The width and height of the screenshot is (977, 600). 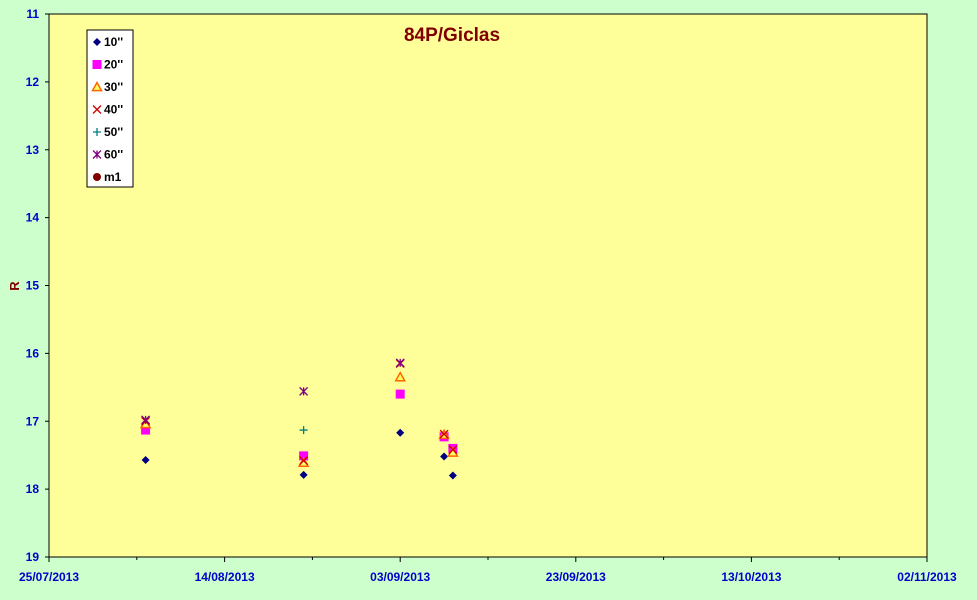 What do you see at coordinates (113, 87) in the screenshot?
I see `legend-label: 30''` at bounding box center [113, 87].